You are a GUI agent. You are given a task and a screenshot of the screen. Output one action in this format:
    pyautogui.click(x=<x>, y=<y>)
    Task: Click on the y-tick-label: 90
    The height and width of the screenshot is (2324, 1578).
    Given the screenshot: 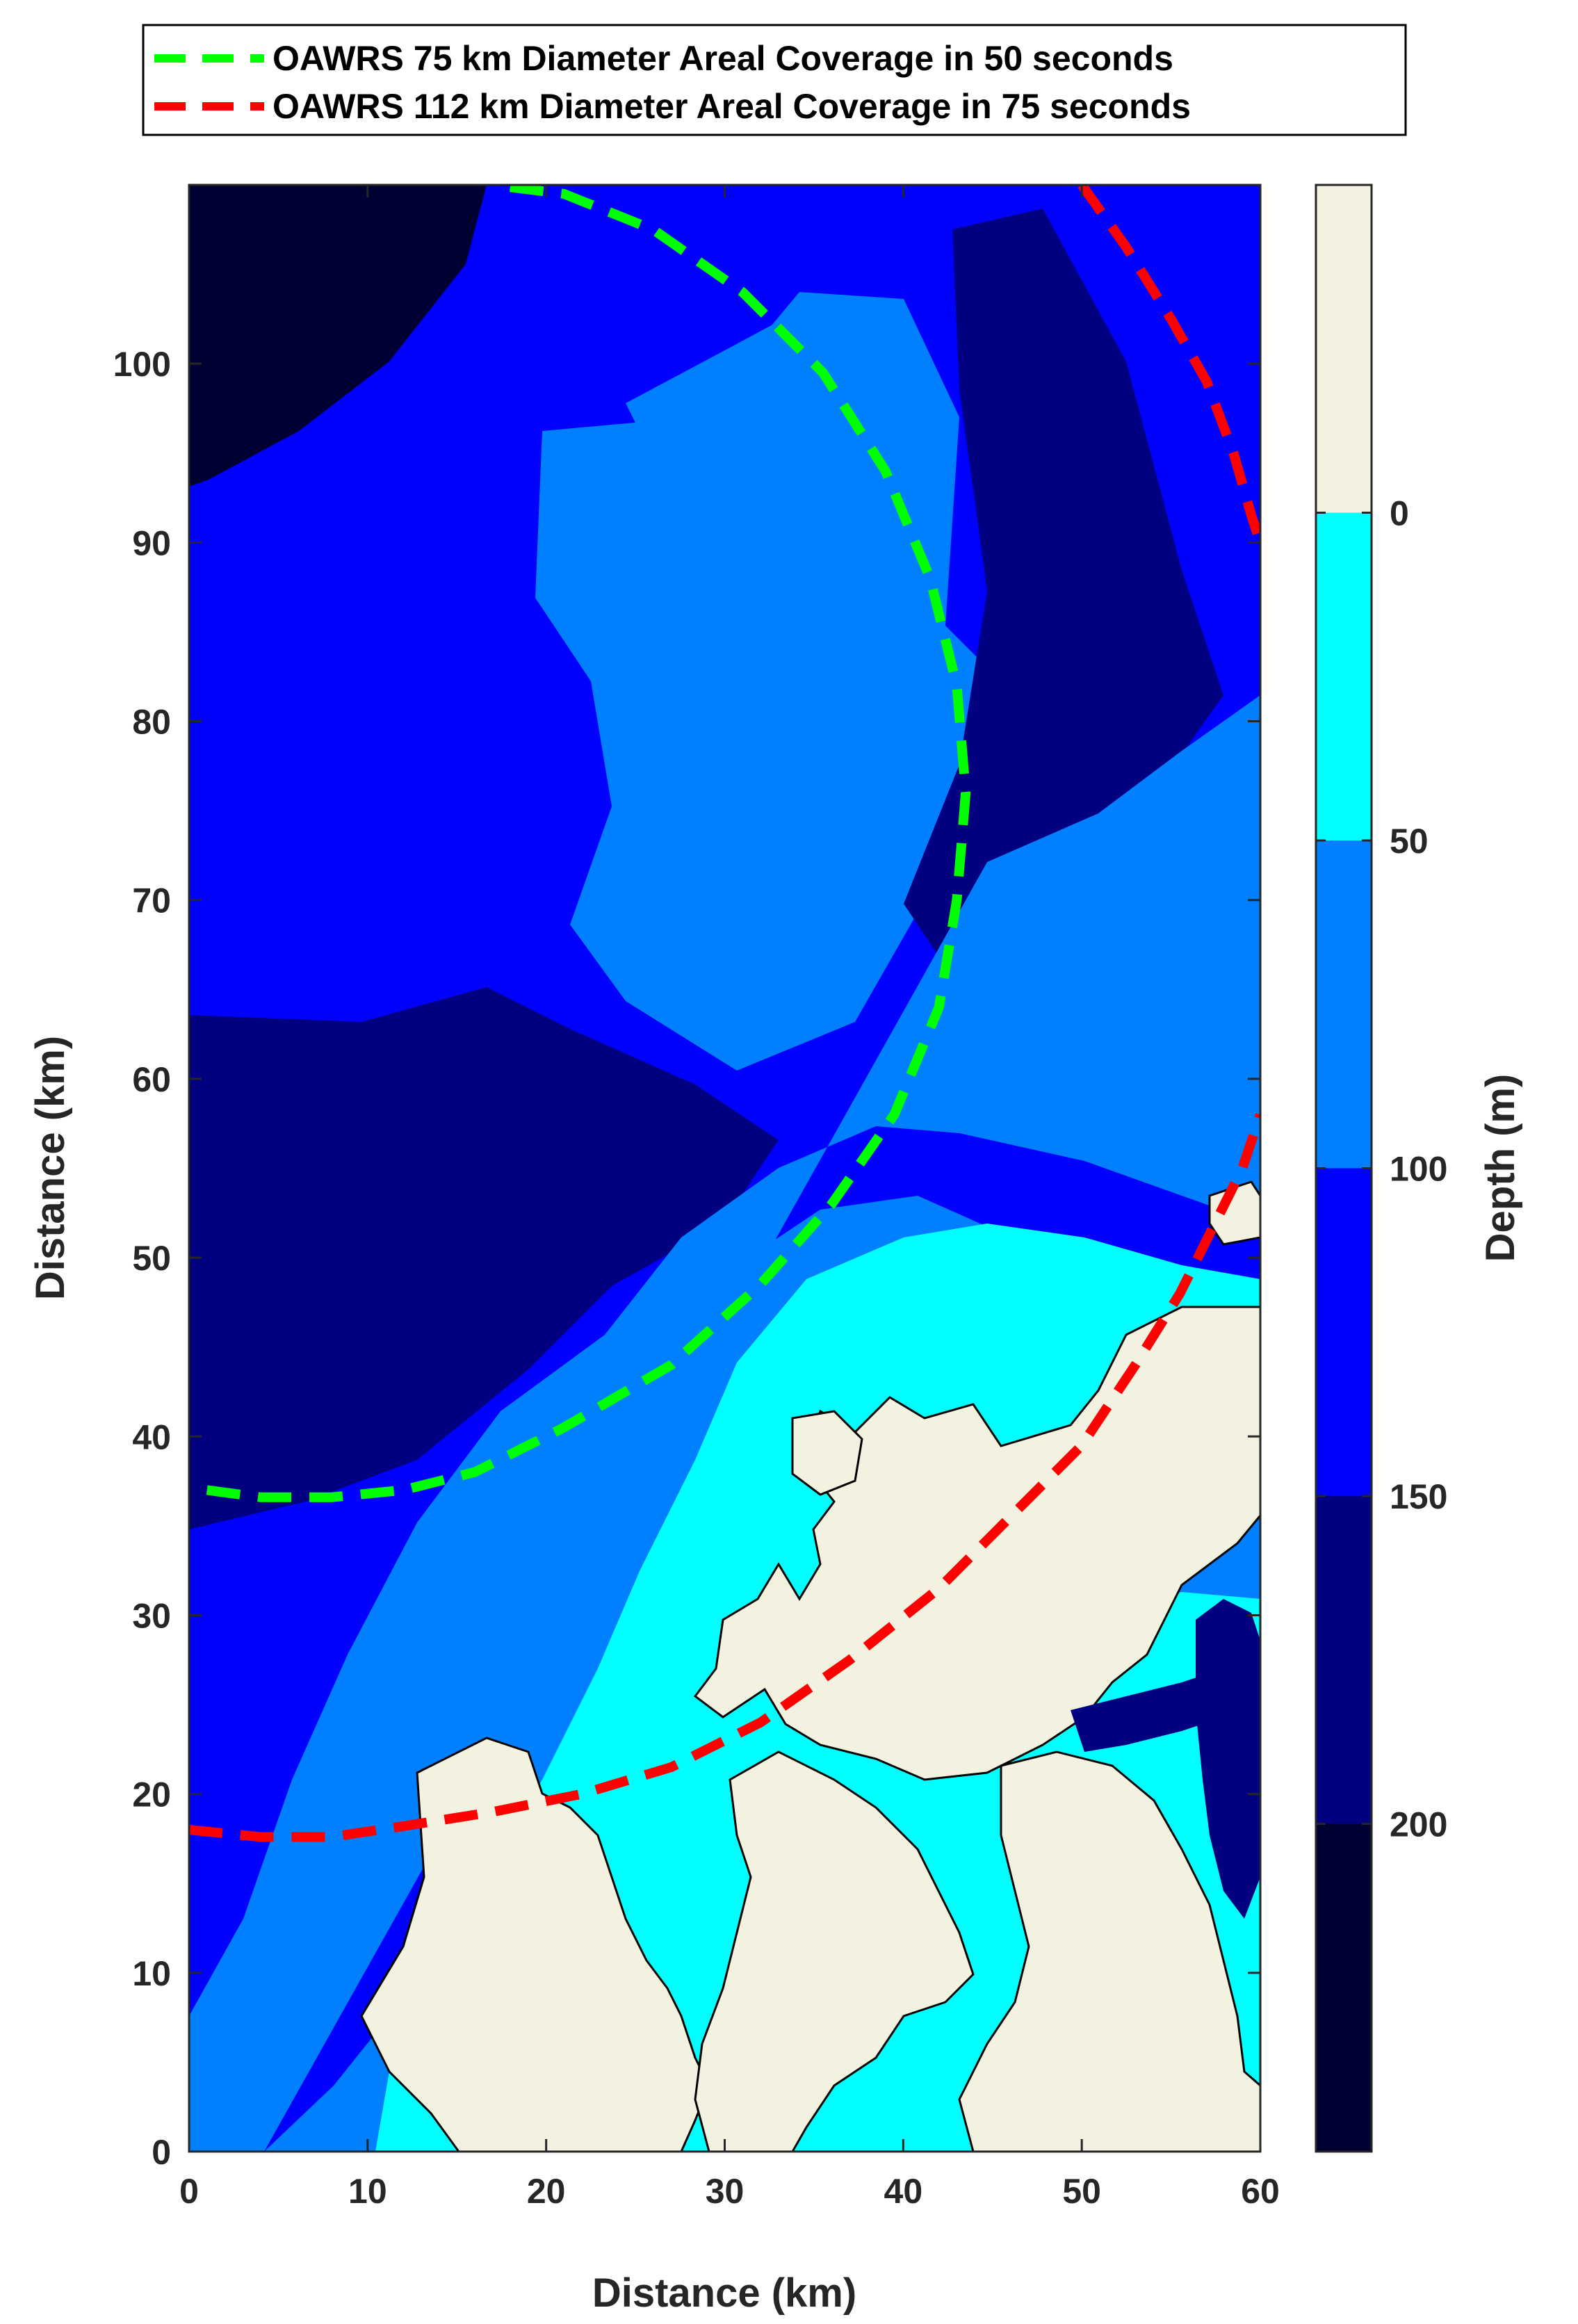 What is the action you would take?
    pyautogui.click(x=151, y=542)
    